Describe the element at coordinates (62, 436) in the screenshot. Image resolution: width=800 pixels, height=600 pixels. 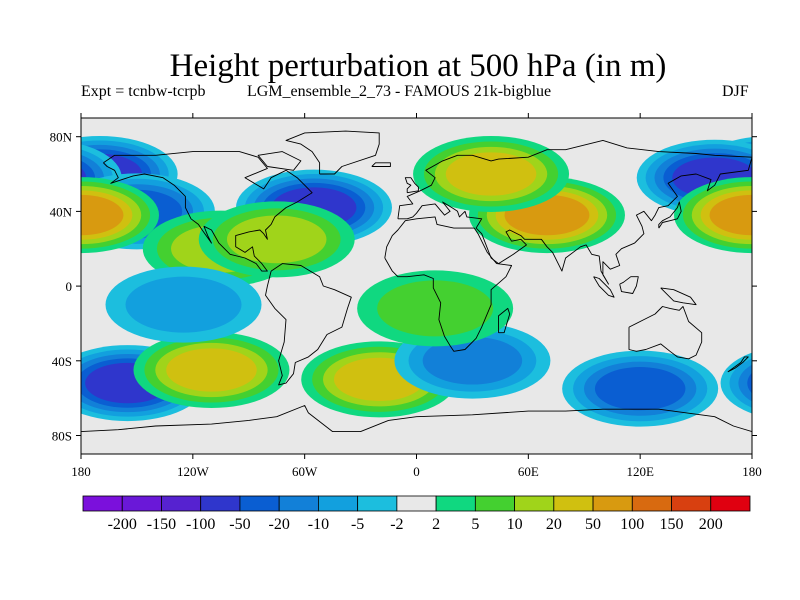
I see `y-tick-label: 80S` at that location.